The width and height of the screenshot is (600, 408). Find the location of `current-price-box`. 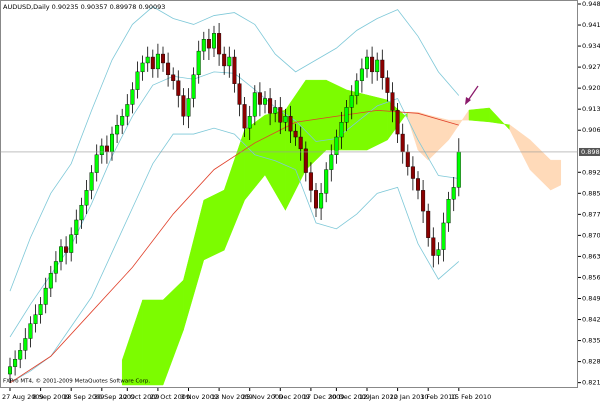

current-price-box is located at coordinates (589, 151).